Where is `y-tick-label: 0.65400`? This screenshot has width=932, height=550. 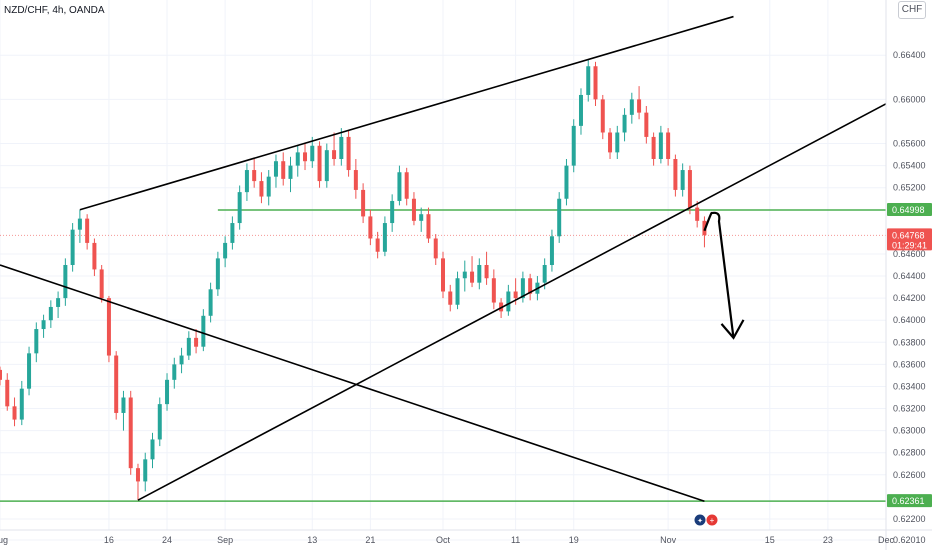
y-tick-label: 0.65400 is located at coordinates (909, 166).